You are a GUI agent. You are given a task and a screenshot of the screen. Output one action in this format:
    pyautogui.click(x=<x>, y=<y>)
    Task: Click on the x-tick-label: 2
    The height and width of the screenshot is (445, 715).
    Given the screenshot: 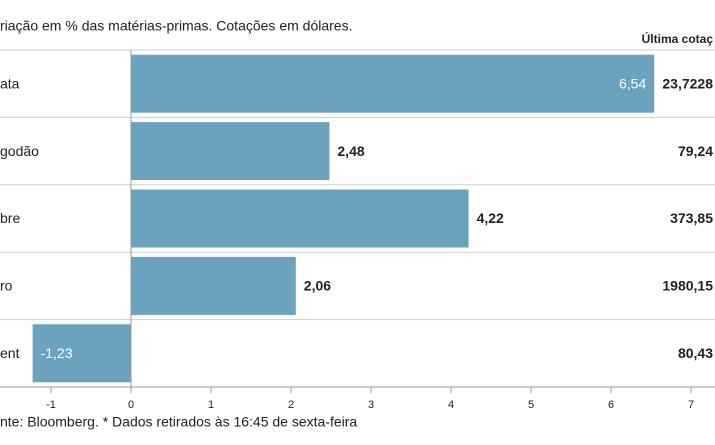 What is the action you would take?
    pyautogui.click(x=291, y=405)
    